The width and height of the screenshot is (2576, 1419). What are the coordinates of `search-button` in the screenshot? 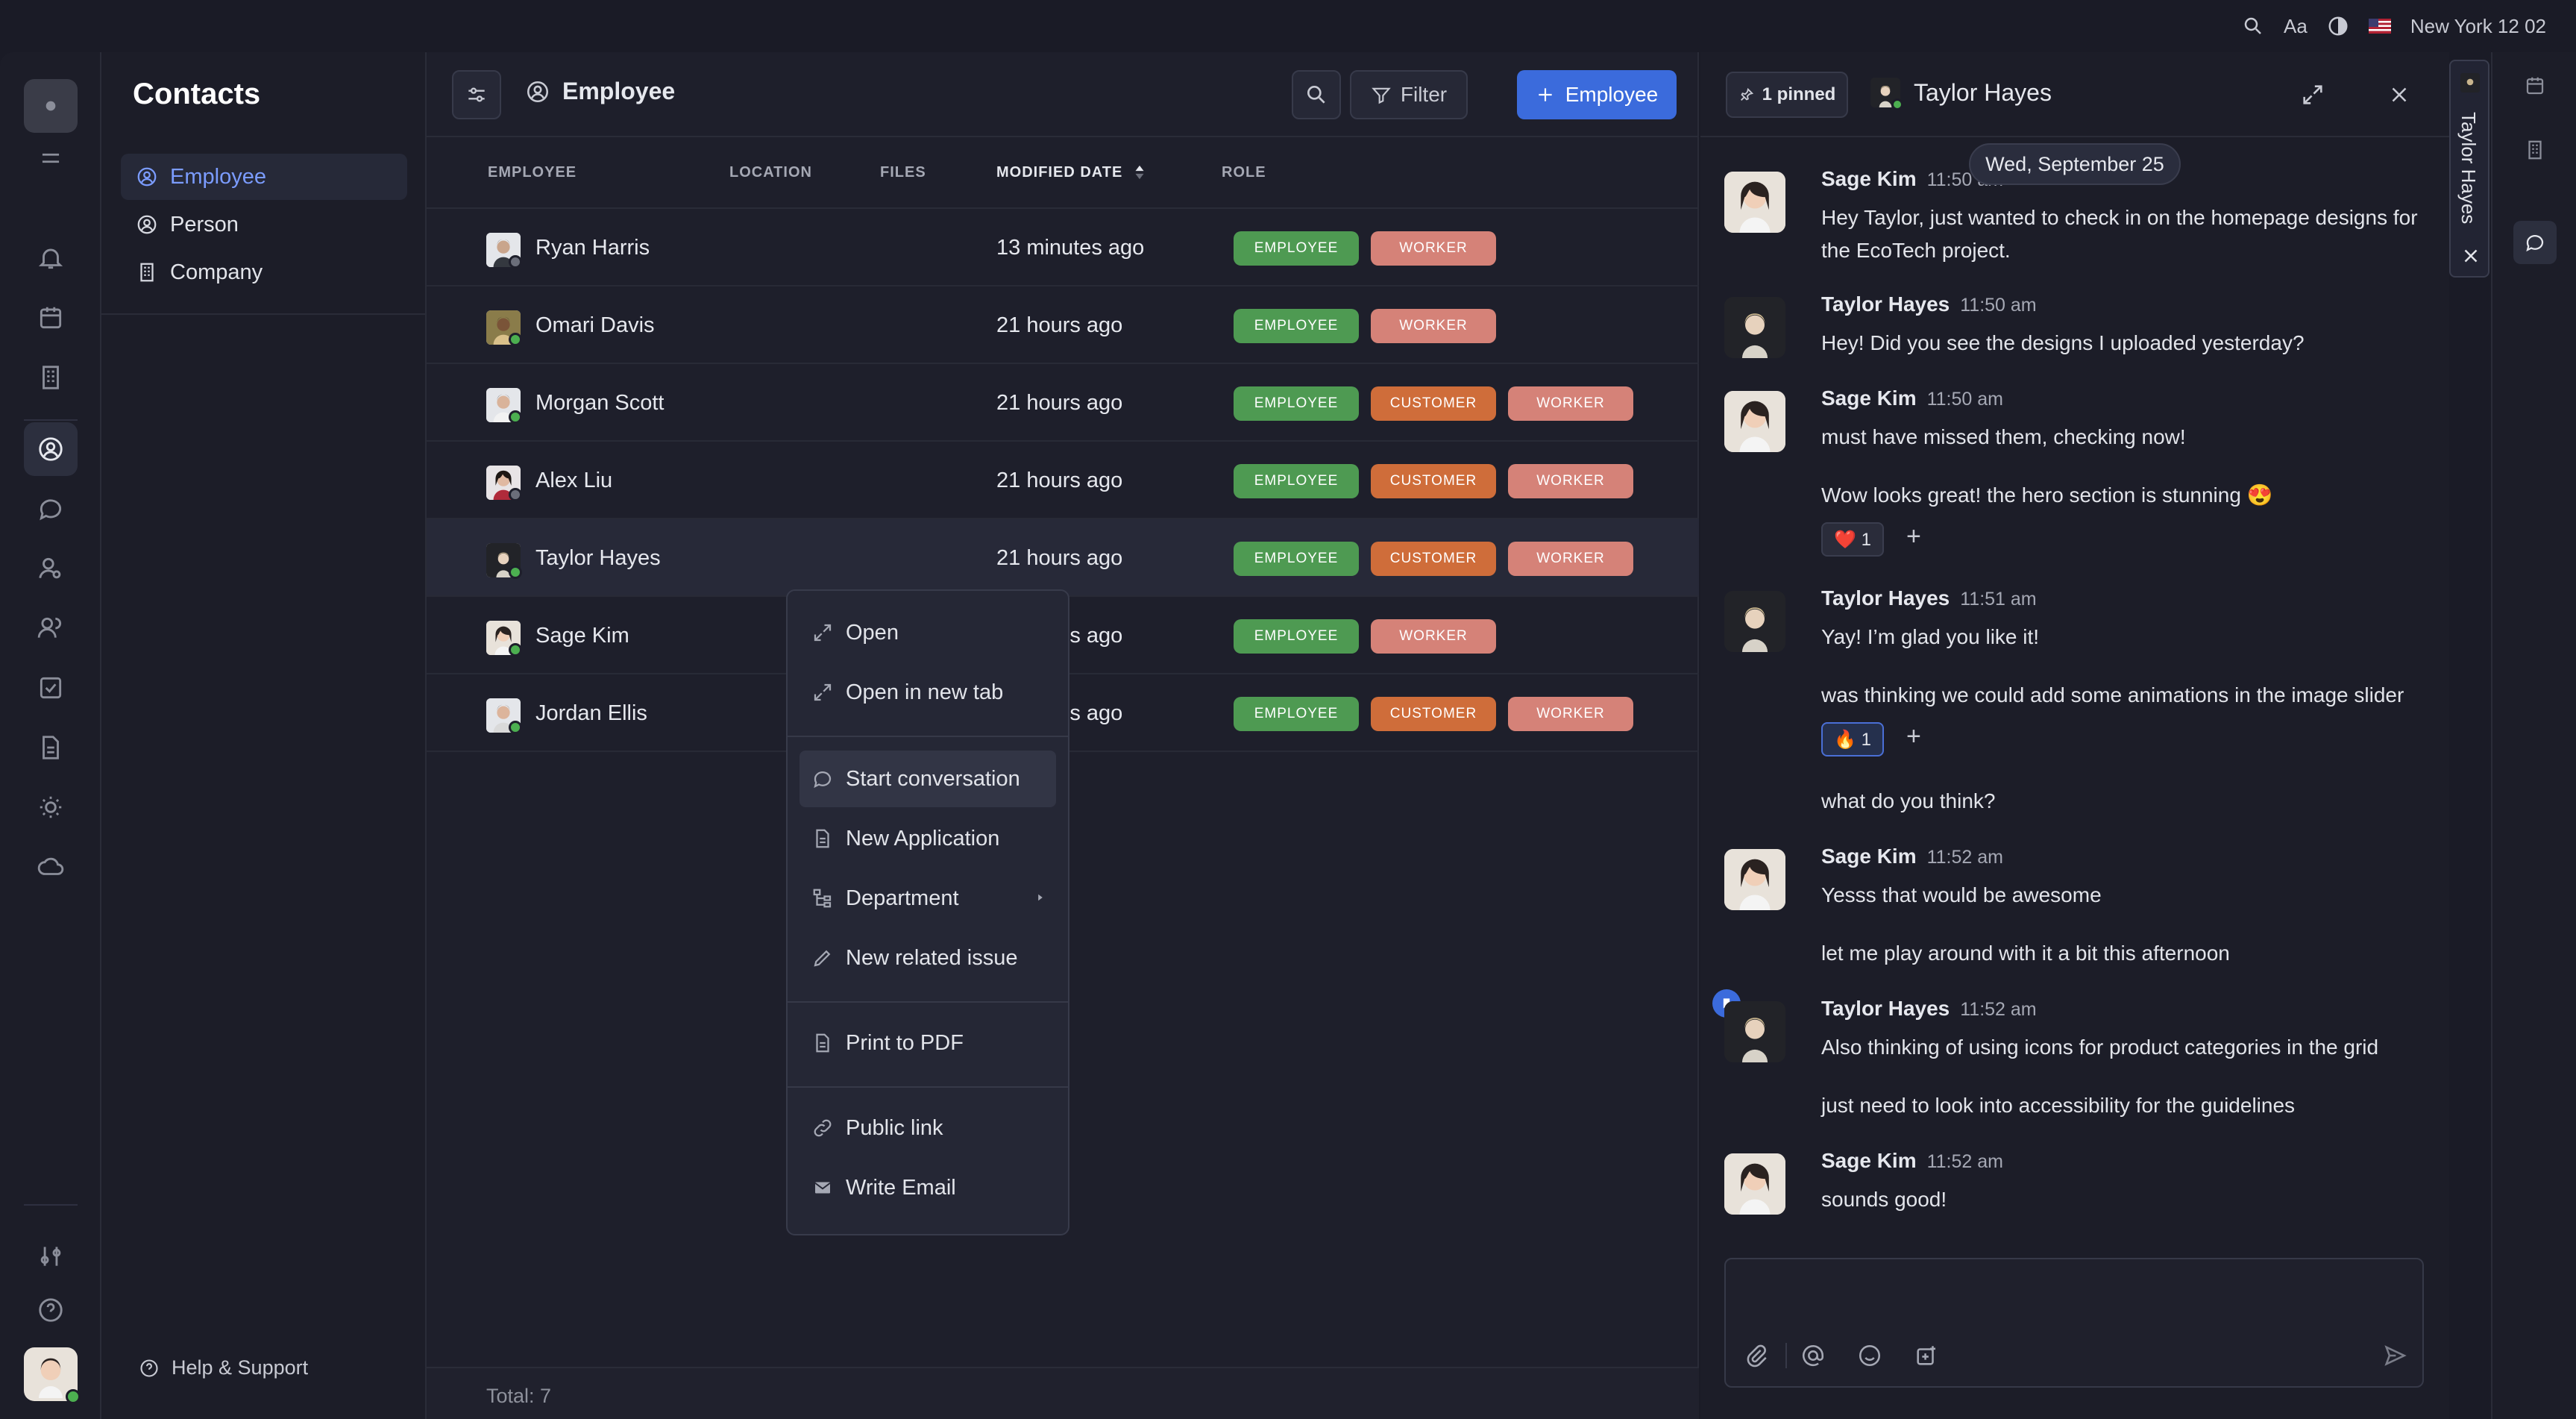 It's located at (1317, 95).